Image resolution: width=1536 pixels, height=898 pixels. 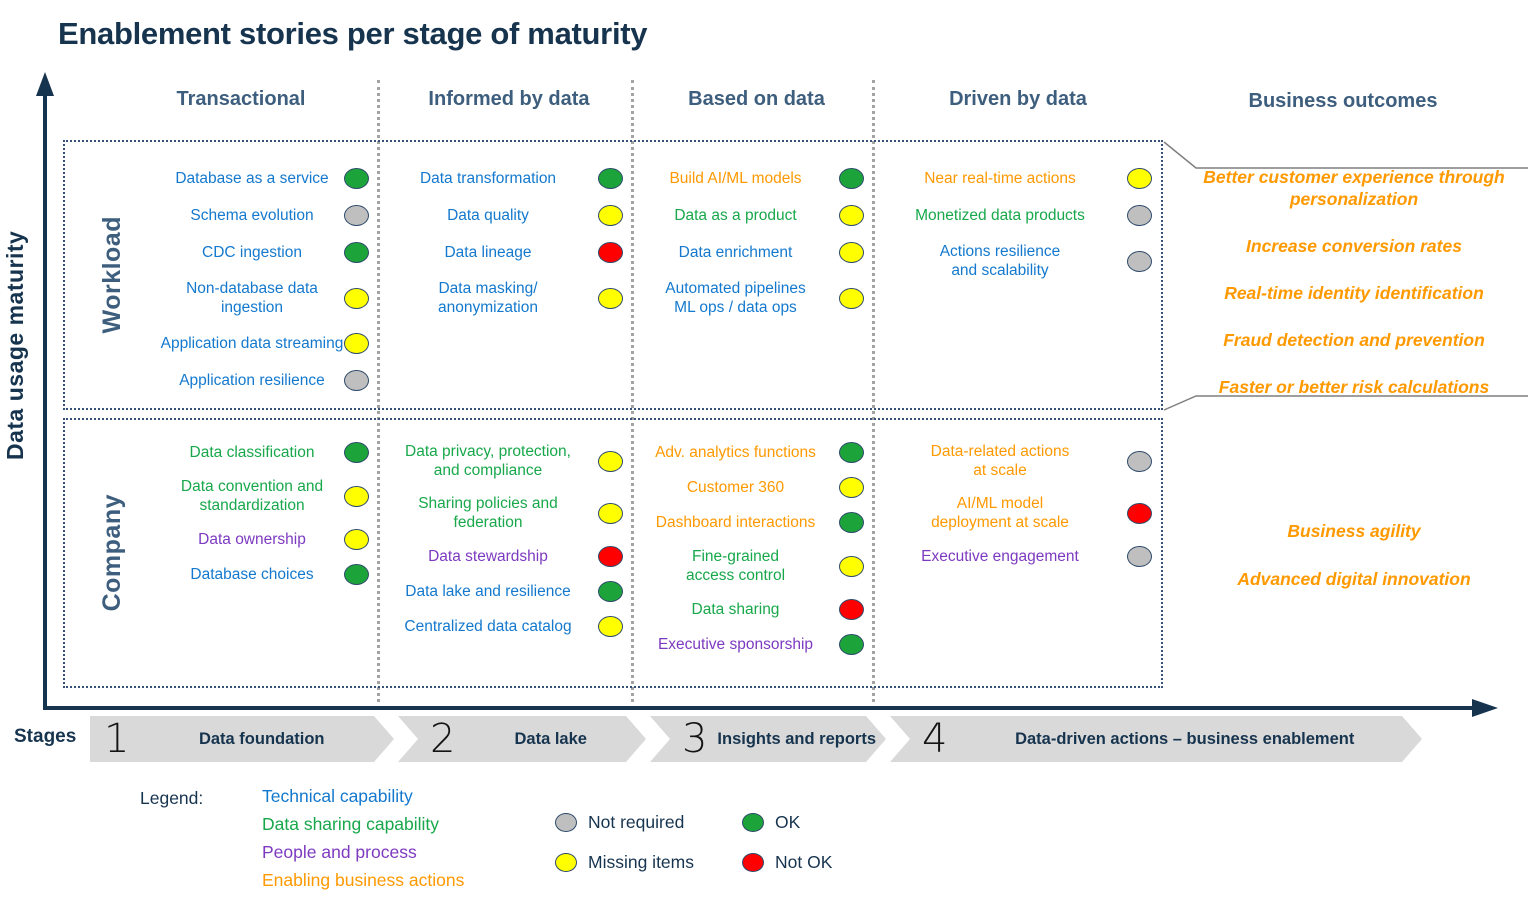 What do you see at coordinates (1017, 261) in the screenshot?
I see `capability-item: Actions resilience and scalability` at bounding box center [1017, 261].